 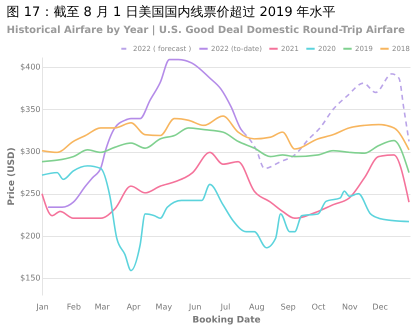 What do you see at coordinates (319, 307) in the screenshot?
I see `x-tick-label: Oct` at bounding box center [319, 307].